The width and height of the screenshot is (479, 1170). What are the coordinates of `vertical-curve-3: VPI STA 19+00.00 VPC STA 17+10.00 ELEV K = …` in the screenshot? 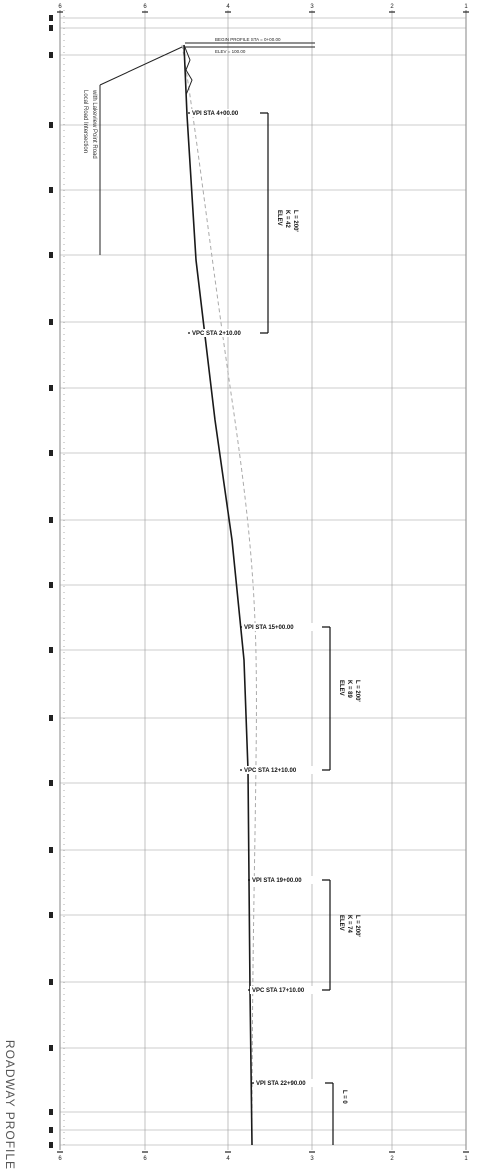 It's located at (304, 935).